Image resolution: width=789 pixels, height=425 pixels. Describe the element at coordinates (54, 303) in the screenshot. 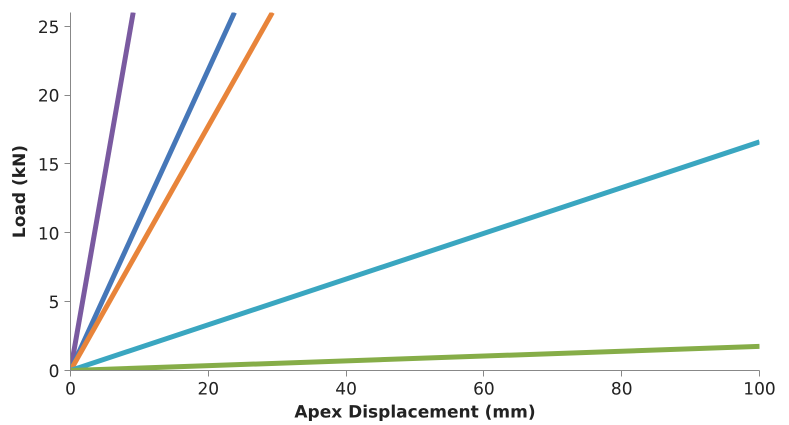

I see `y-tick-label: 5` at that location.